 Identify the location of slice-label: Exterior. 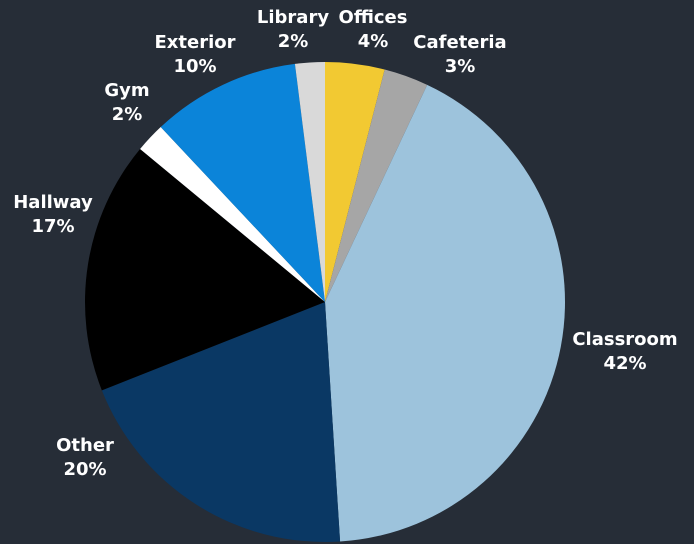
(194, 42).